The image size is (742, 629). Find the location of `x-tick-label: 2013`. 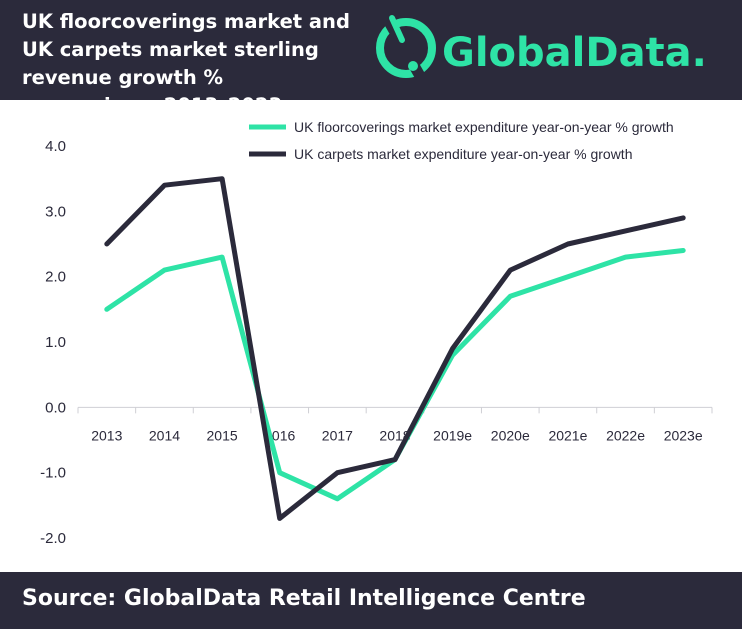

x-tick-label: 2013 is located at coordinates (106, 435).